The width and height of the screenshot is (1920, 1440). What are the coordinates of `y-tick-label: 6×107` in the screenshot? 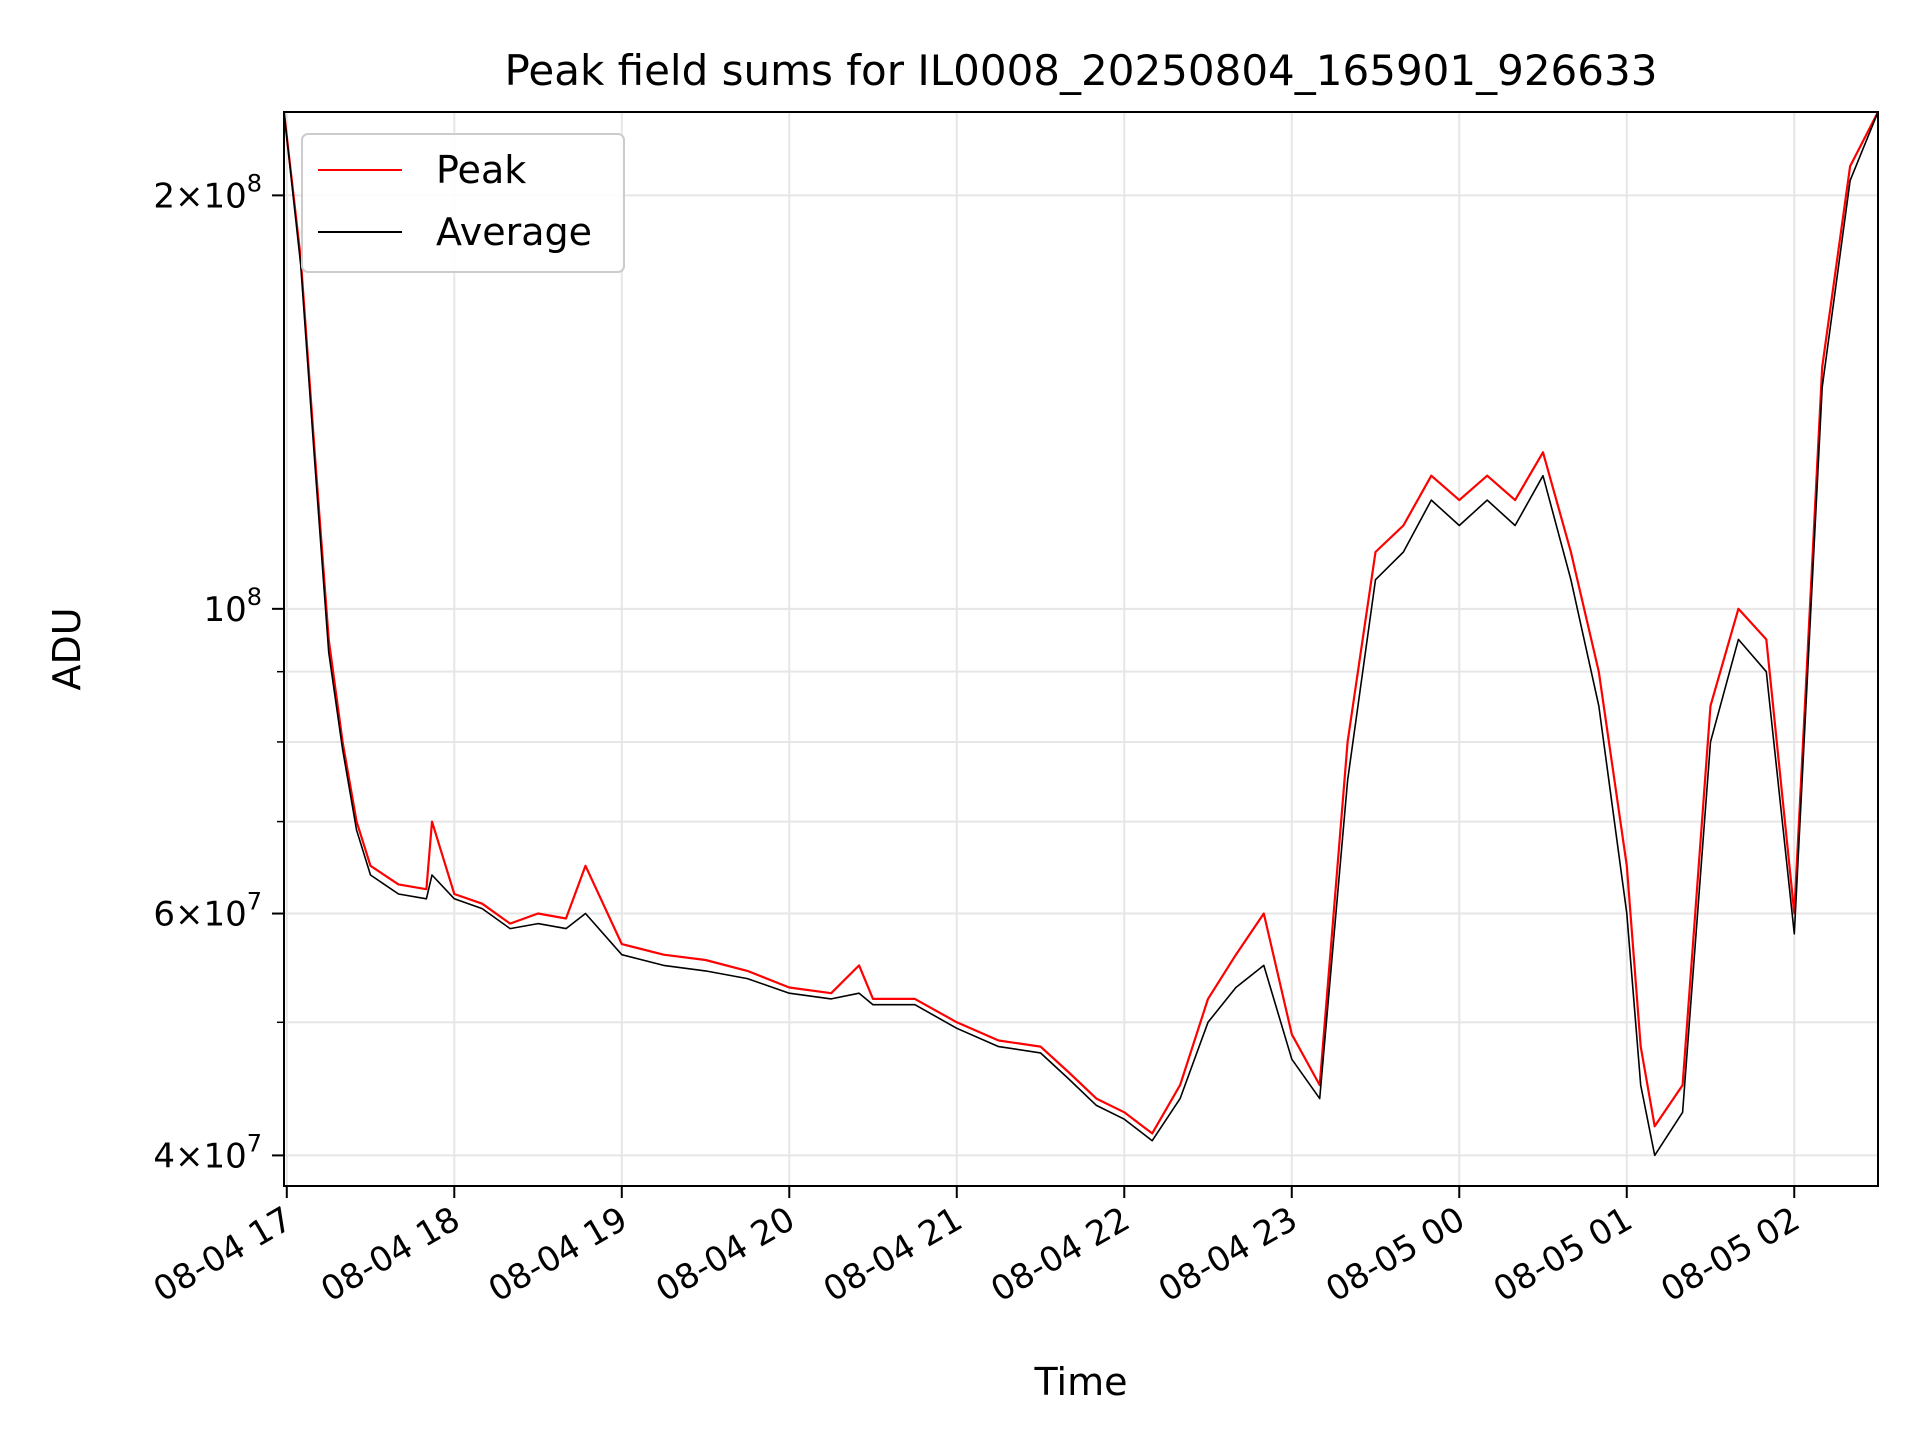 It's located at (207, 911).